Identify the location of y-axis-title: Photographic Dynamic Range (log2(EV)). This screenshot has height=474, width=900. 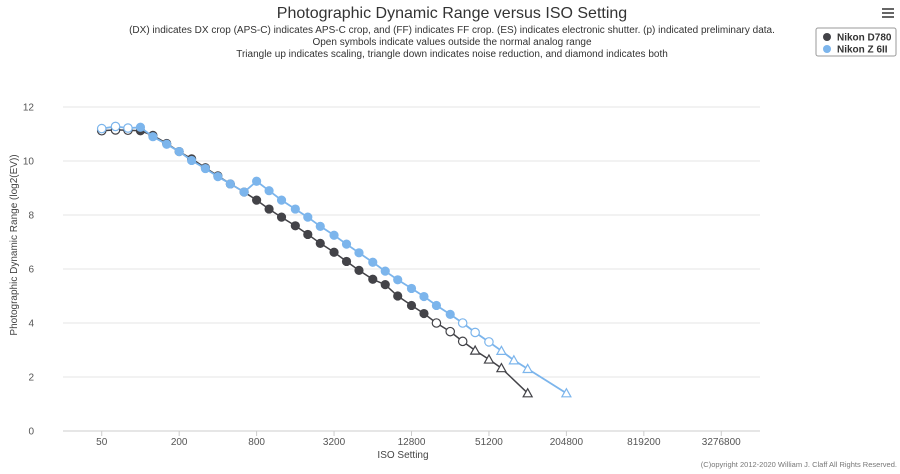
(14, 244).